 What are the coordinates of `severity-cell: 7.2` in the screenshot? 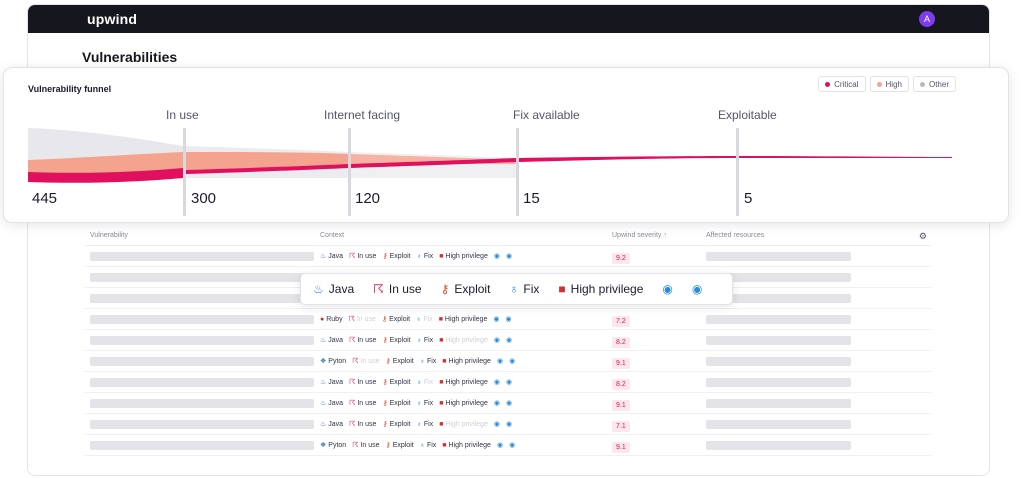 It's located at (659, 319).